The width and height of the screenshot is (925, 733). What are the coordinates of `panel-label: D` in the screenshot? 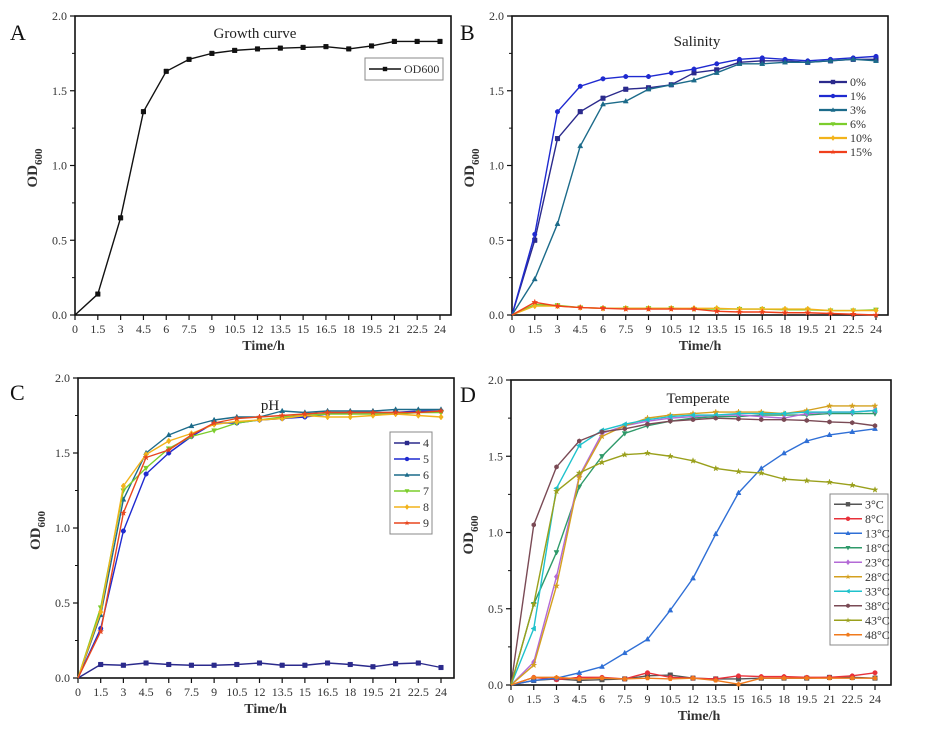 It's located at (468, 394).